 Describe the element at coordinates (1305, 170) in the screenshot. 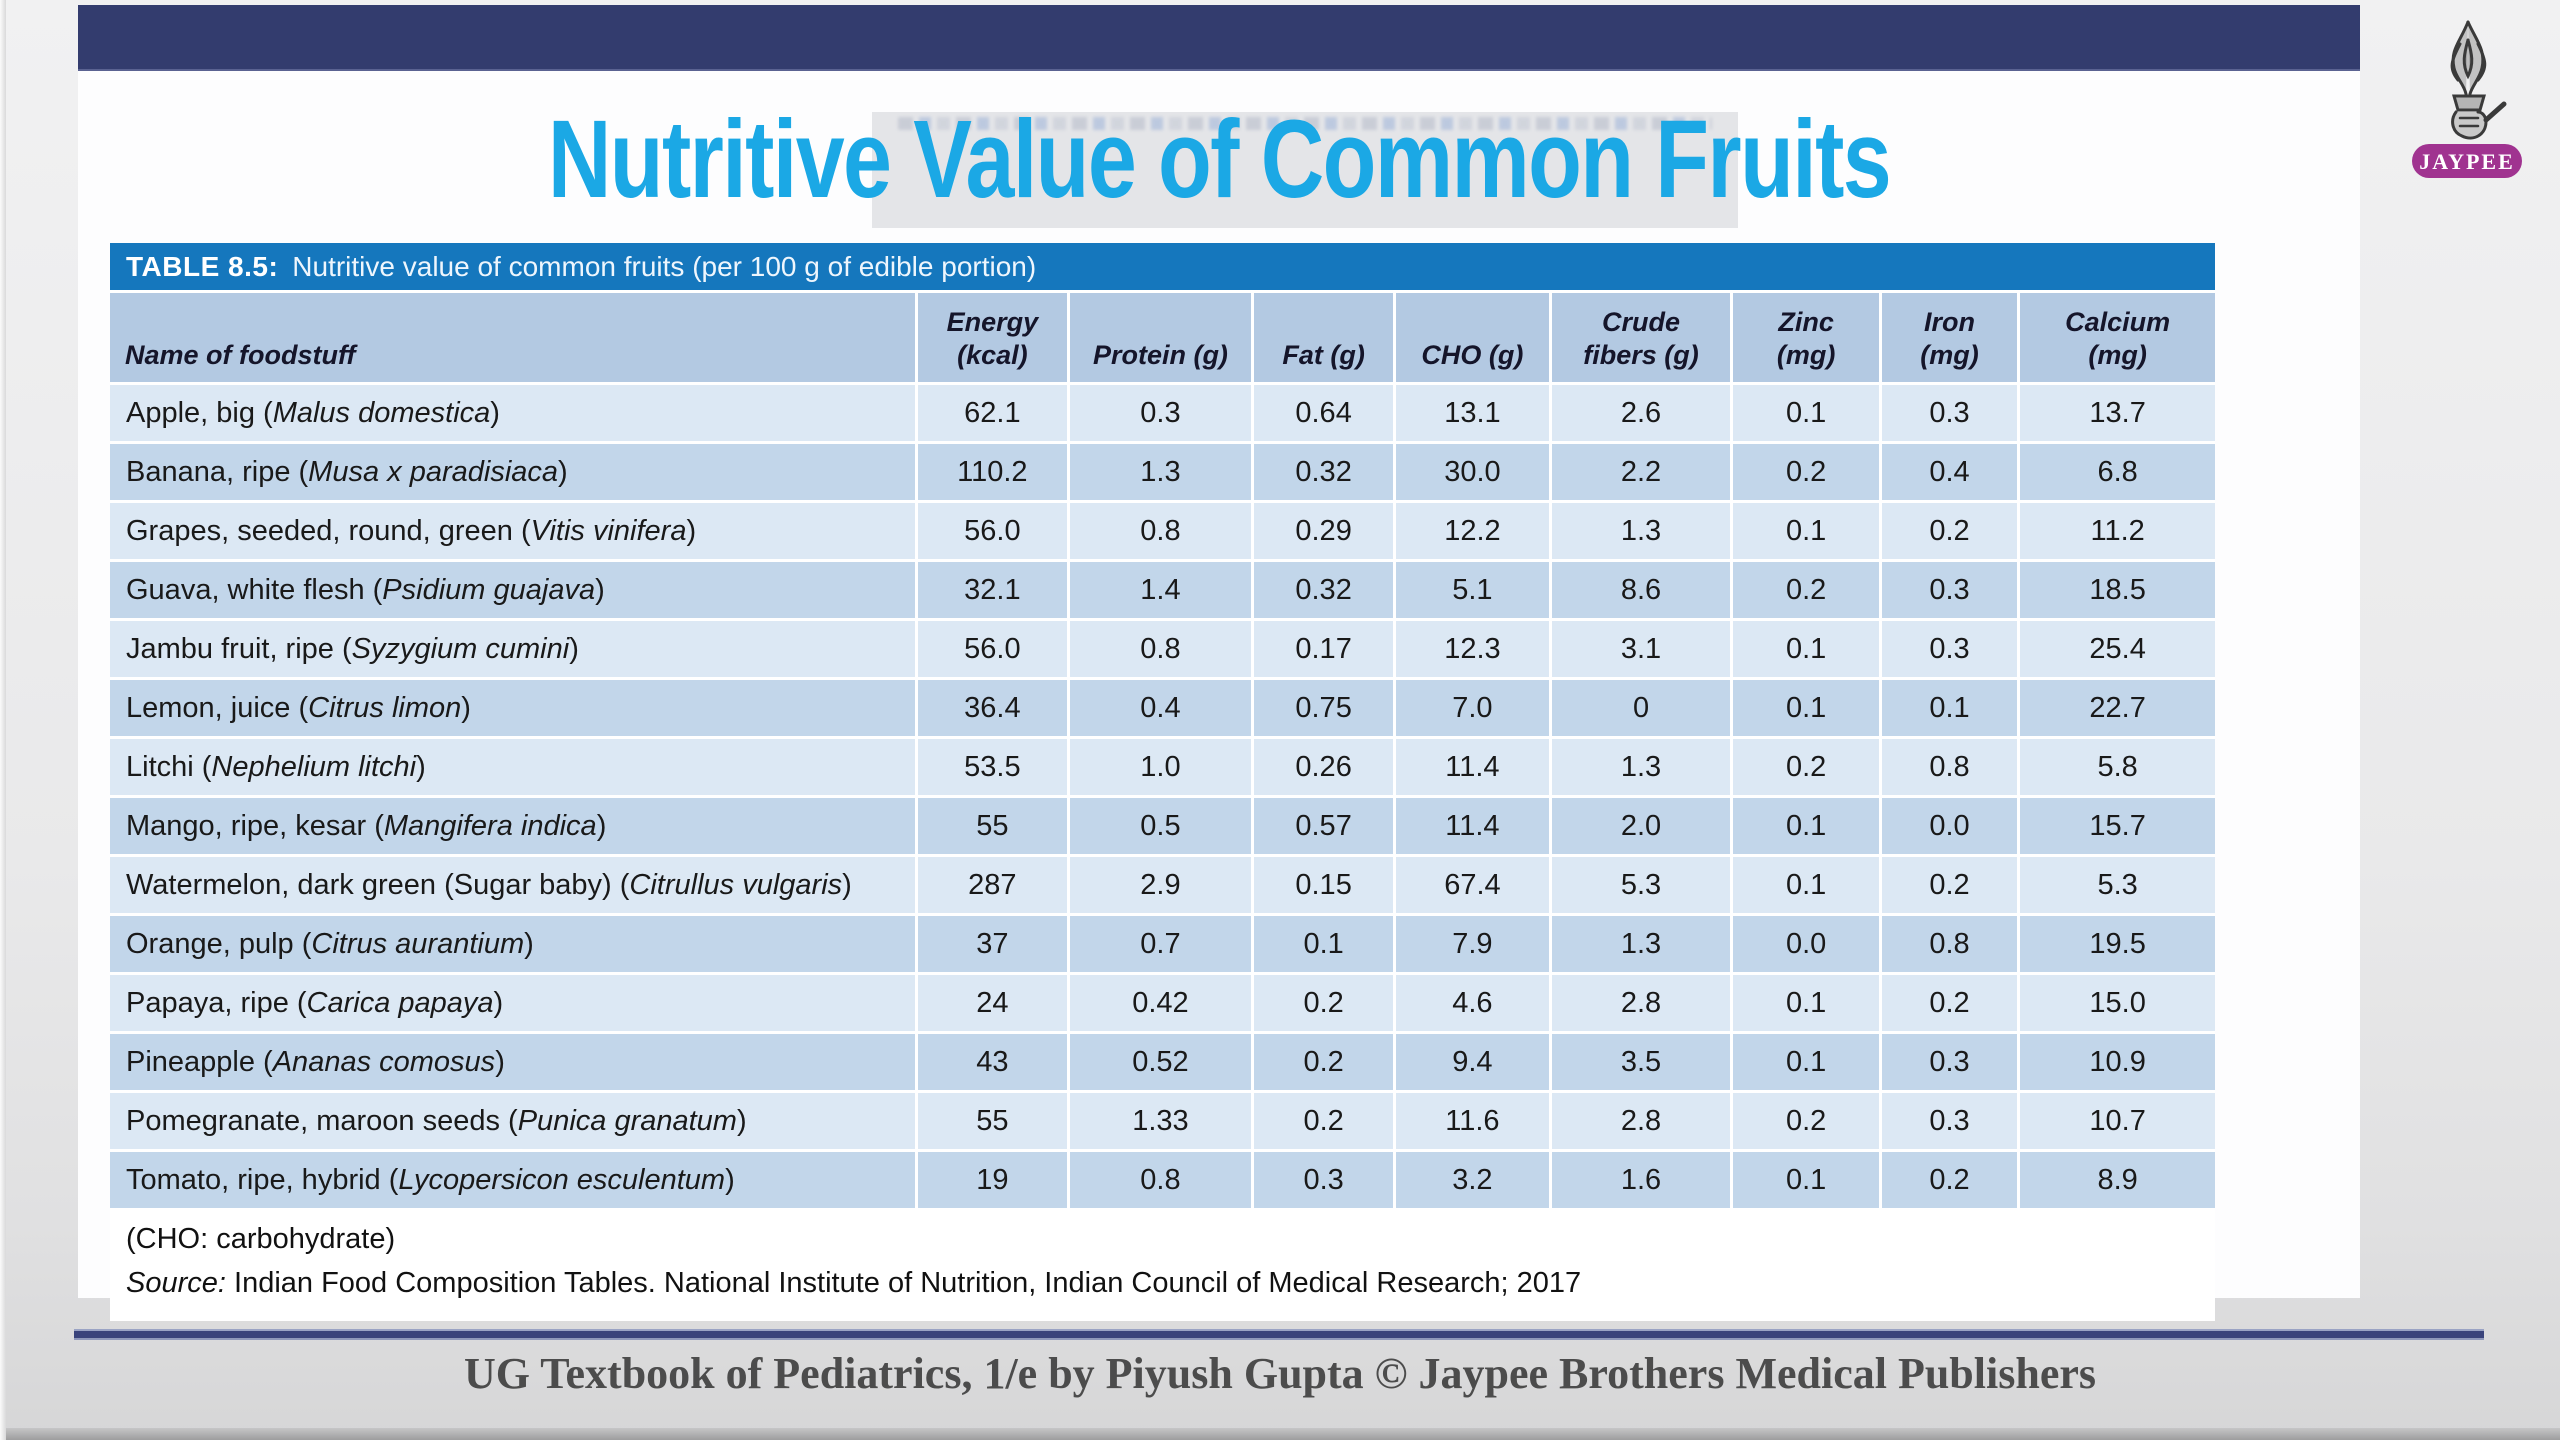

I see `title-highlight-box` at that location.